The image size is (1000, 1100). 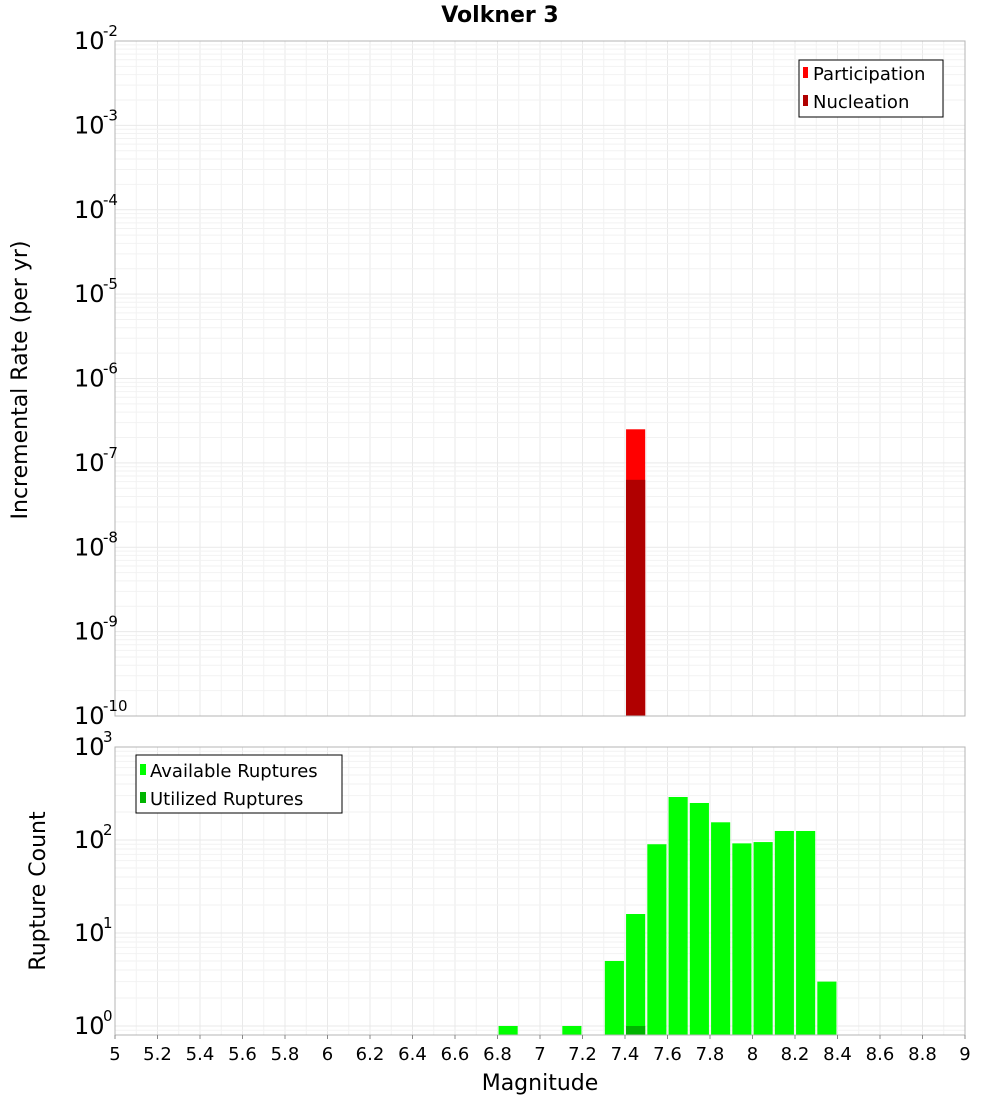 What do you see at coordinates (497, 1054) in the screenshot?
I see `x-tick-label: 6.8` at bounding box center [497, 1054].